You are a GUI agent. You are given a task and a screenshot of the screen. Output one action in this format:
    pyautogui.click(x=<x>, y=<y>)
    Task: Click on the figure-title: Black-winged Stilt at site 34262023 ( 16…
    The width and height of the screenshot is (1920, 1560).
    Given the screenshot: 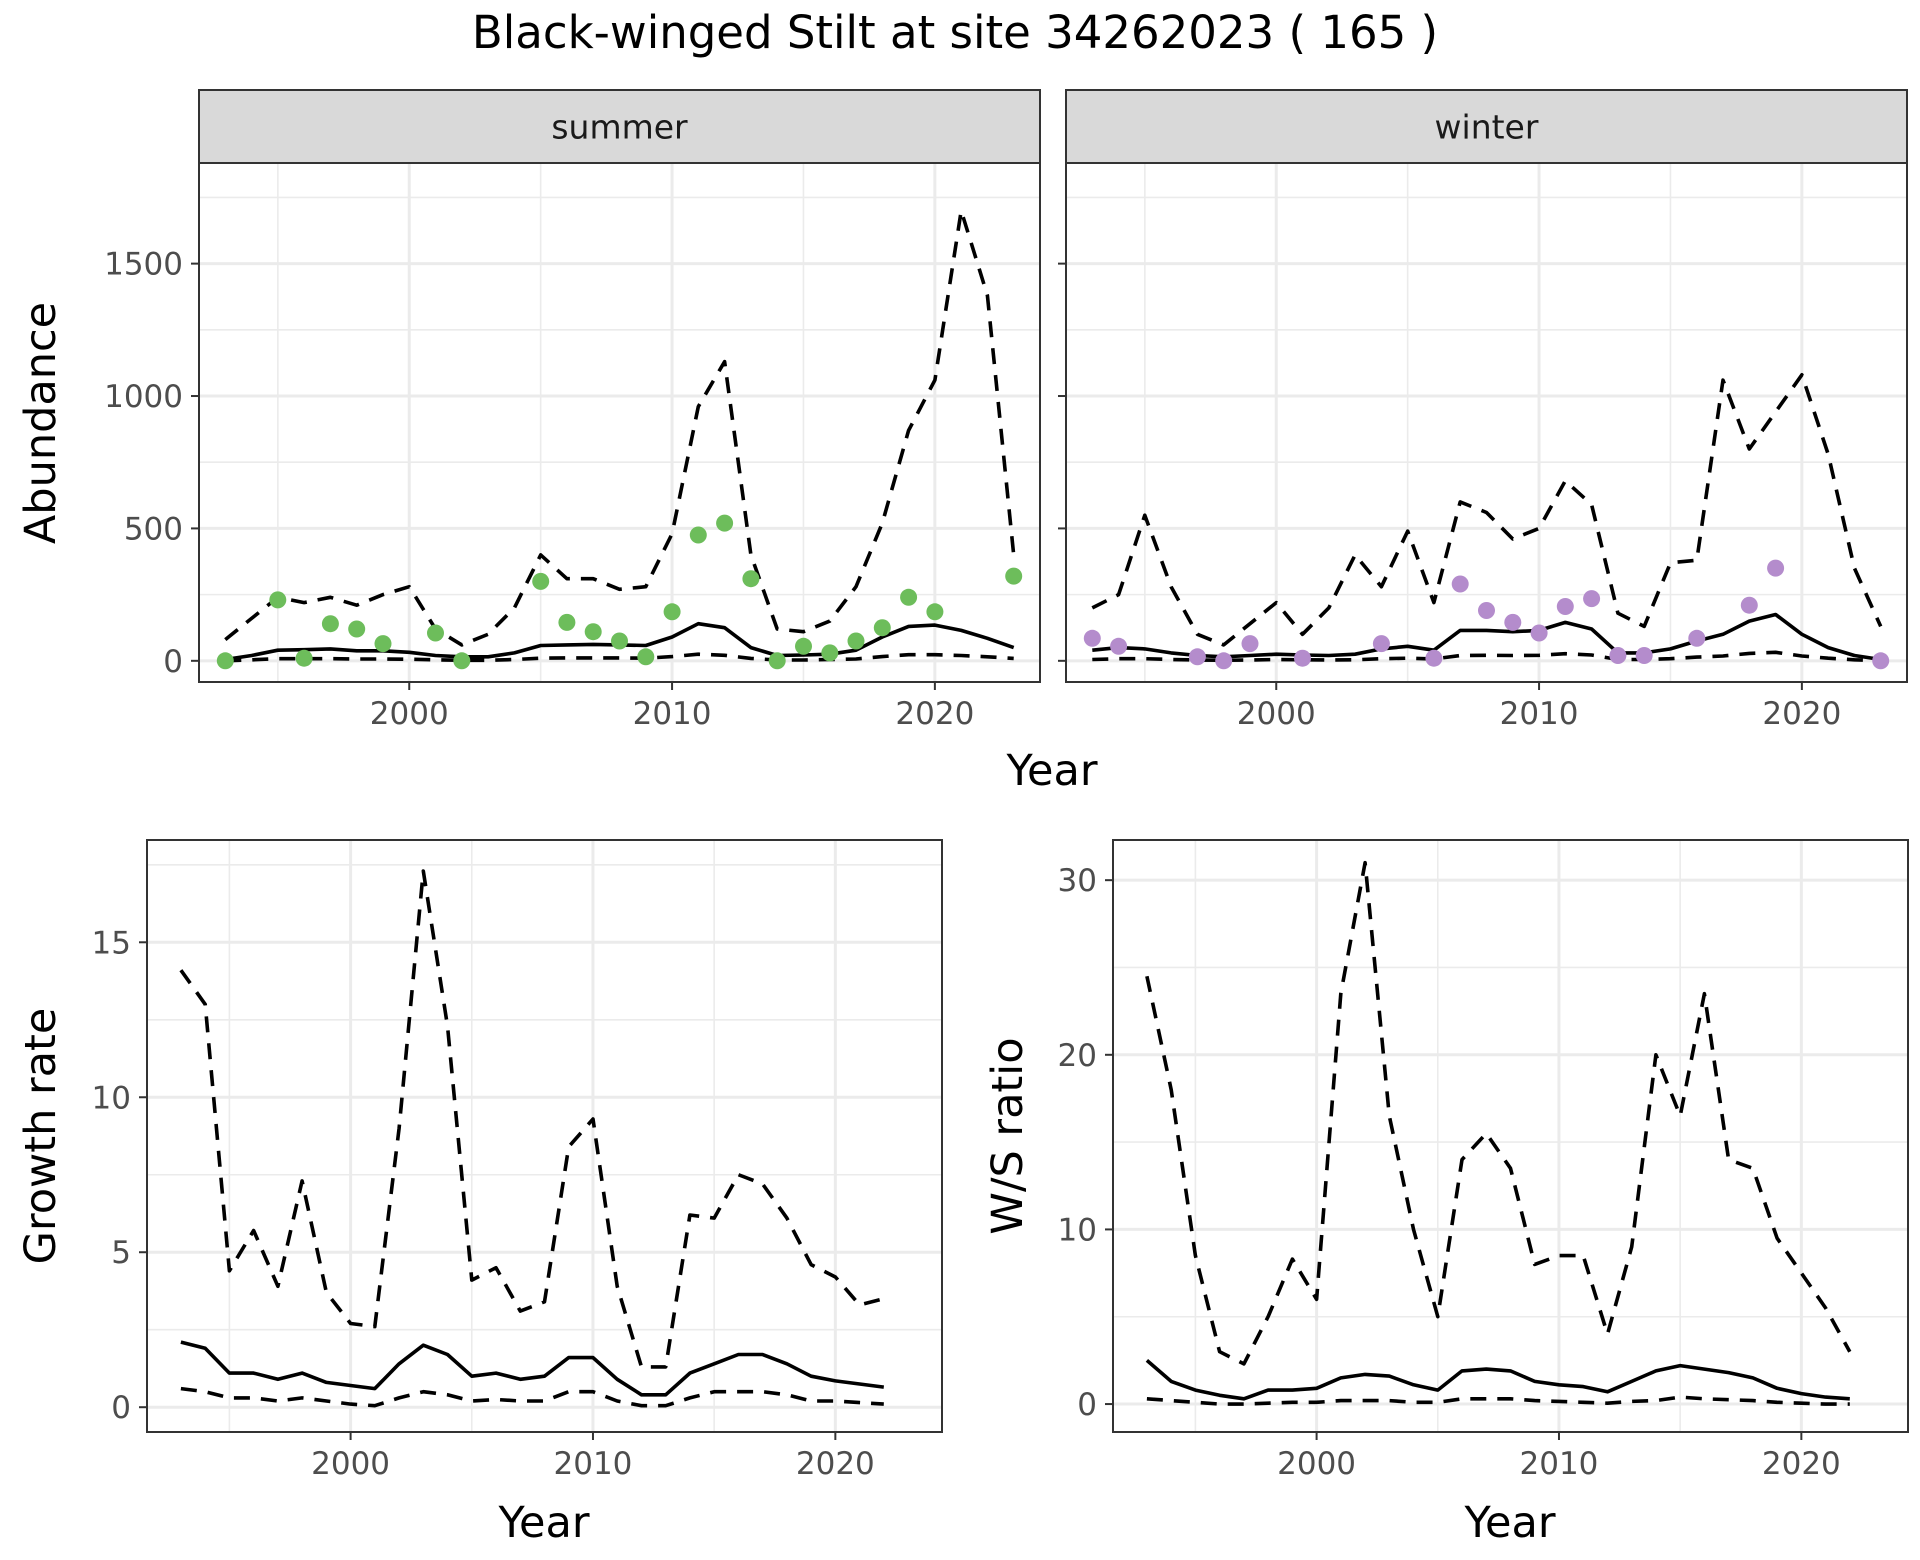 What is the action you would take?
    pyautogui.click(x=955, y=32)
    